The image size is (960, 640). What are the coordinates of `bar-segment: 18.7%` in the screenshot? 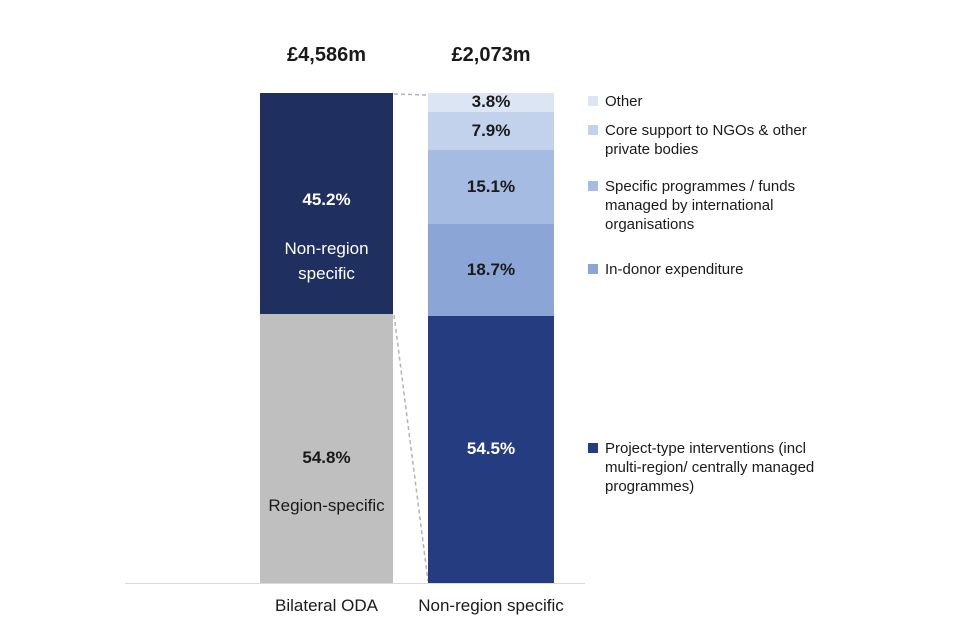 It's located at (491, 270).